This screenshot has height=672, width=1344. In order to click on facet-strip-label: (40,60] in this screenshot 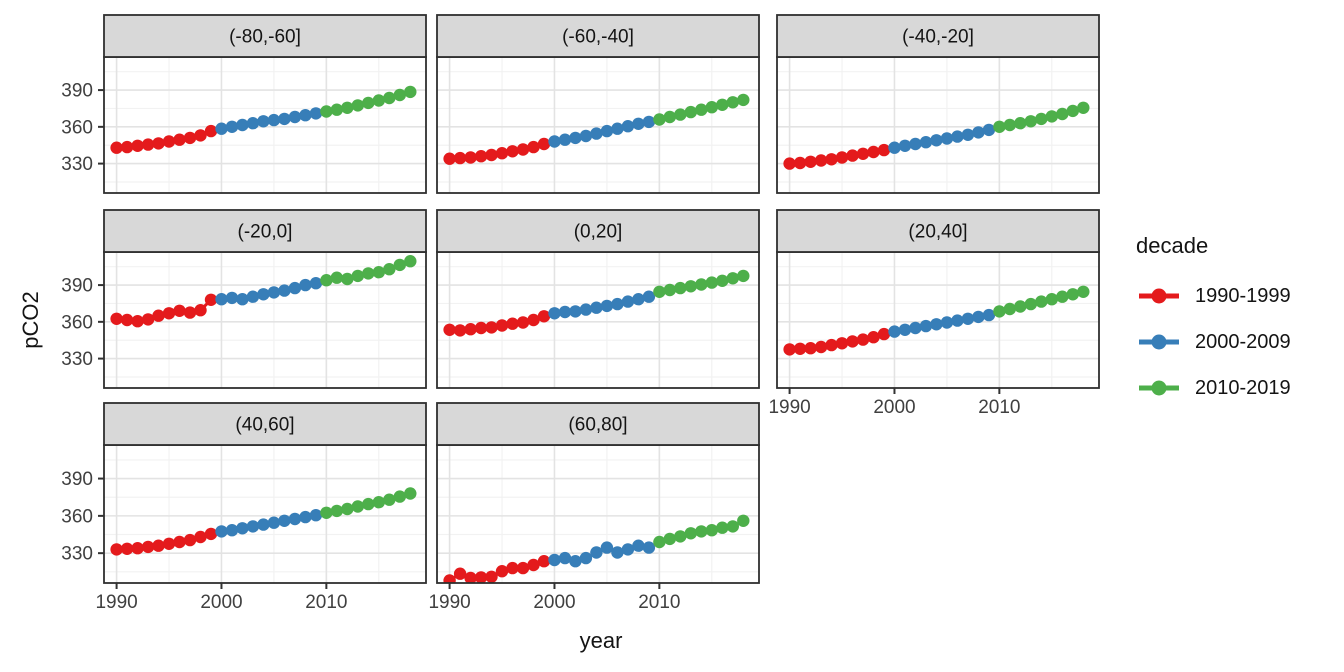, I will do `click(264, 425)`.